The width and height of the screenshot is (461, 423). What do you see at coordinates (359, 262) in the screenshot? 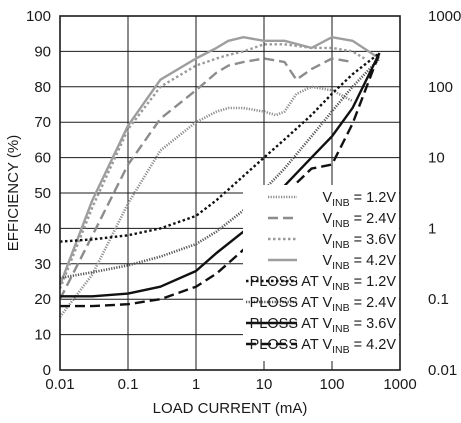
I see `legend-label-4: VINB = 4.2V` at bounding box center [359, 262].